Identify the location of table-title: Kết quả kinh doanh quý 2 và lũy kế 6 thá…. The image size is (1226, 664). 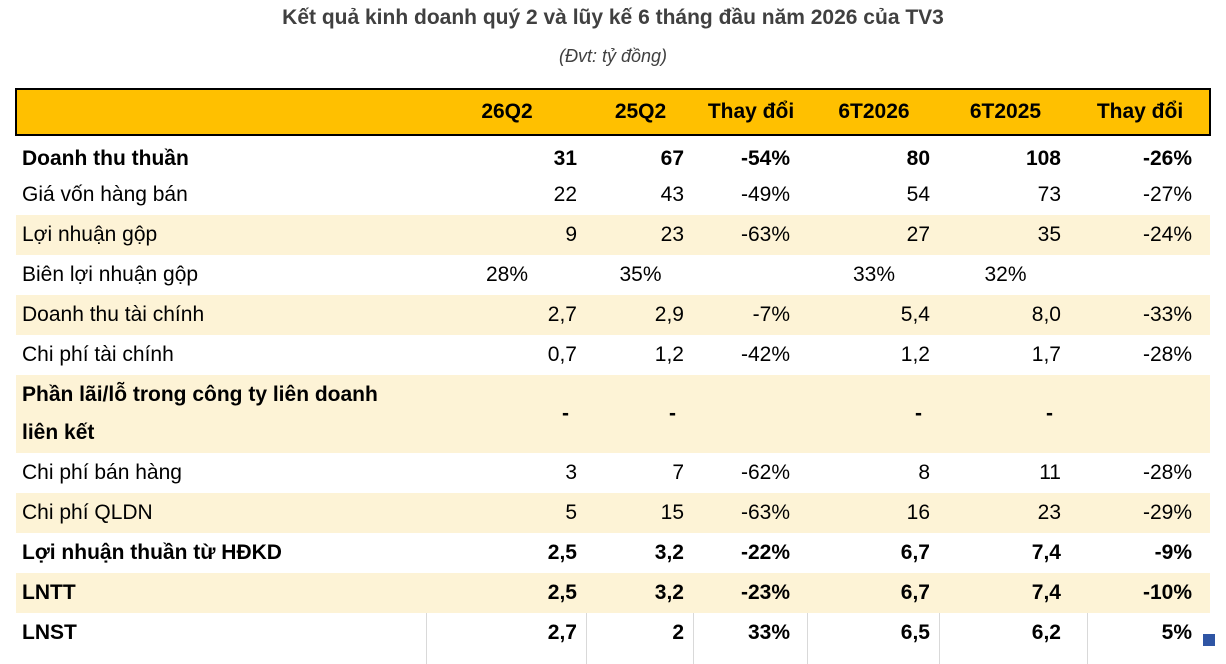
(613, 17).